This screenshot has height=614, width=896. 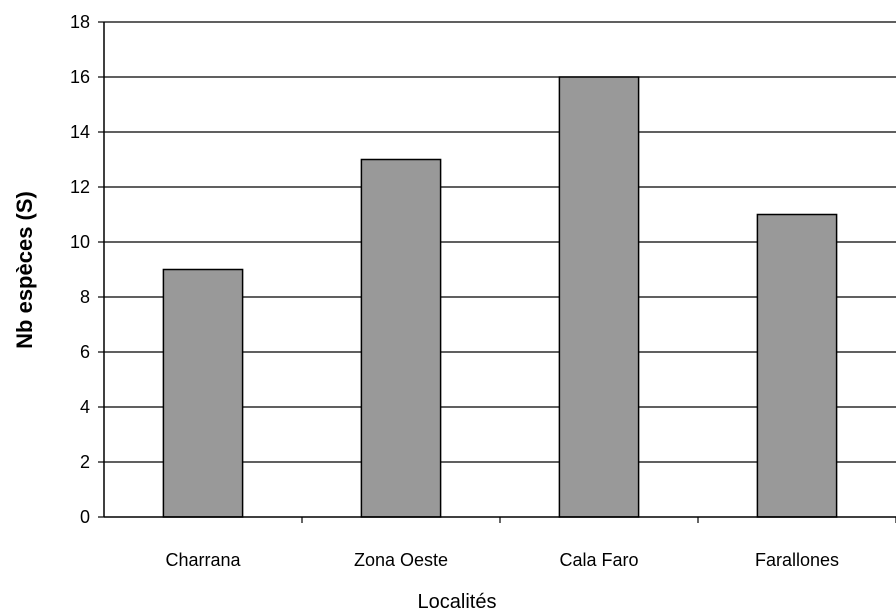 I want to click on y-tick-label: 18, so click(x=80, y=22).